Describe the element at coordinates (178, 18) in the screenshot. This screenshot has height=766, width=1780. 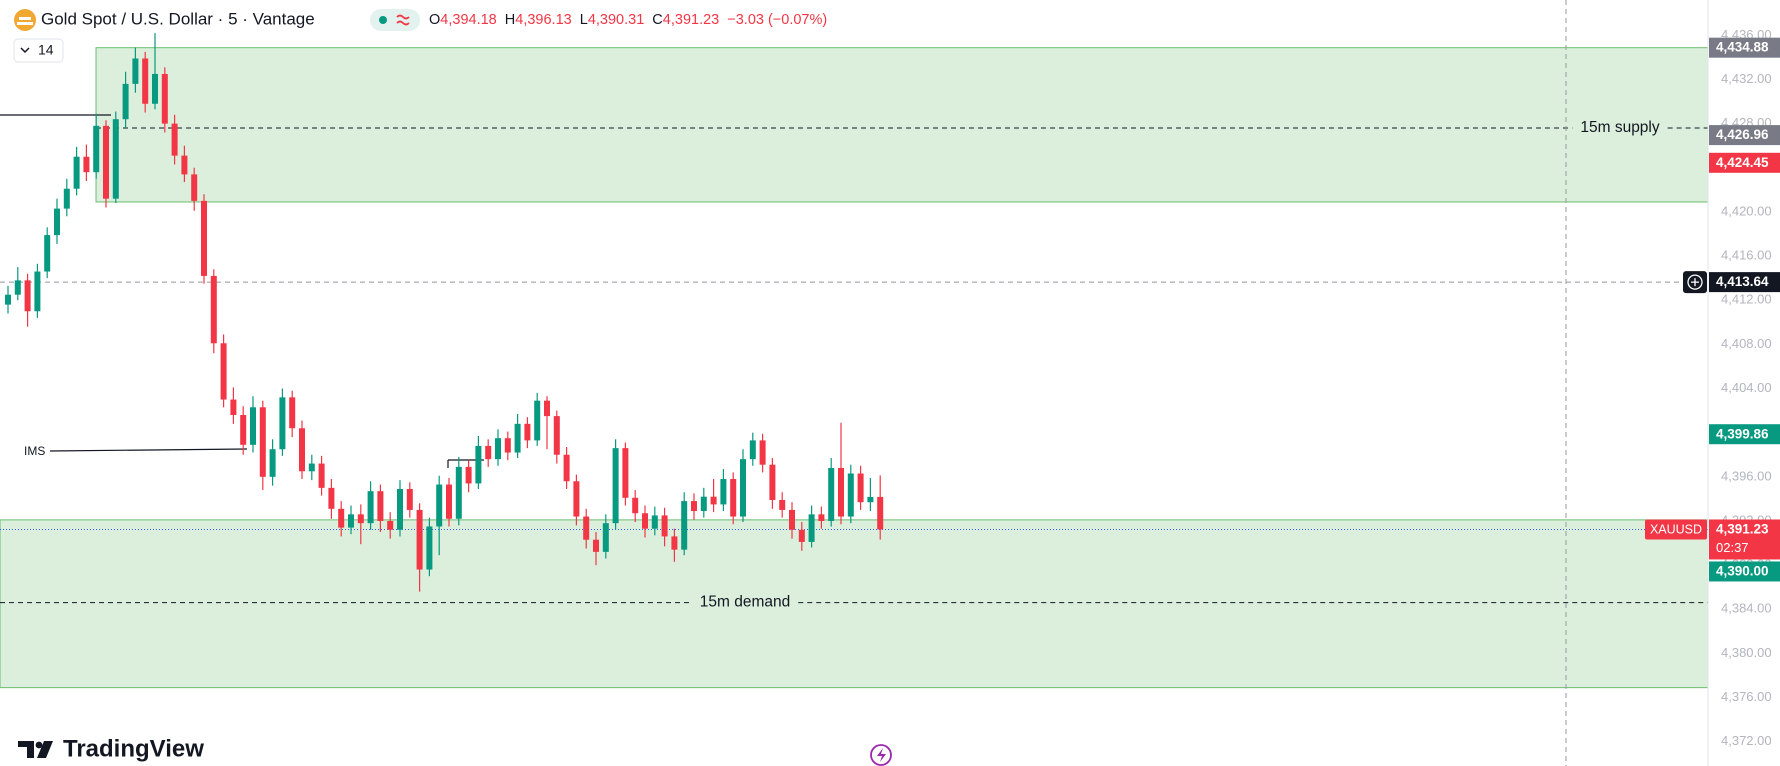
I see `symbol-title: Gold Spot / U.S. Dollar · 5 · Vantage` at that location.